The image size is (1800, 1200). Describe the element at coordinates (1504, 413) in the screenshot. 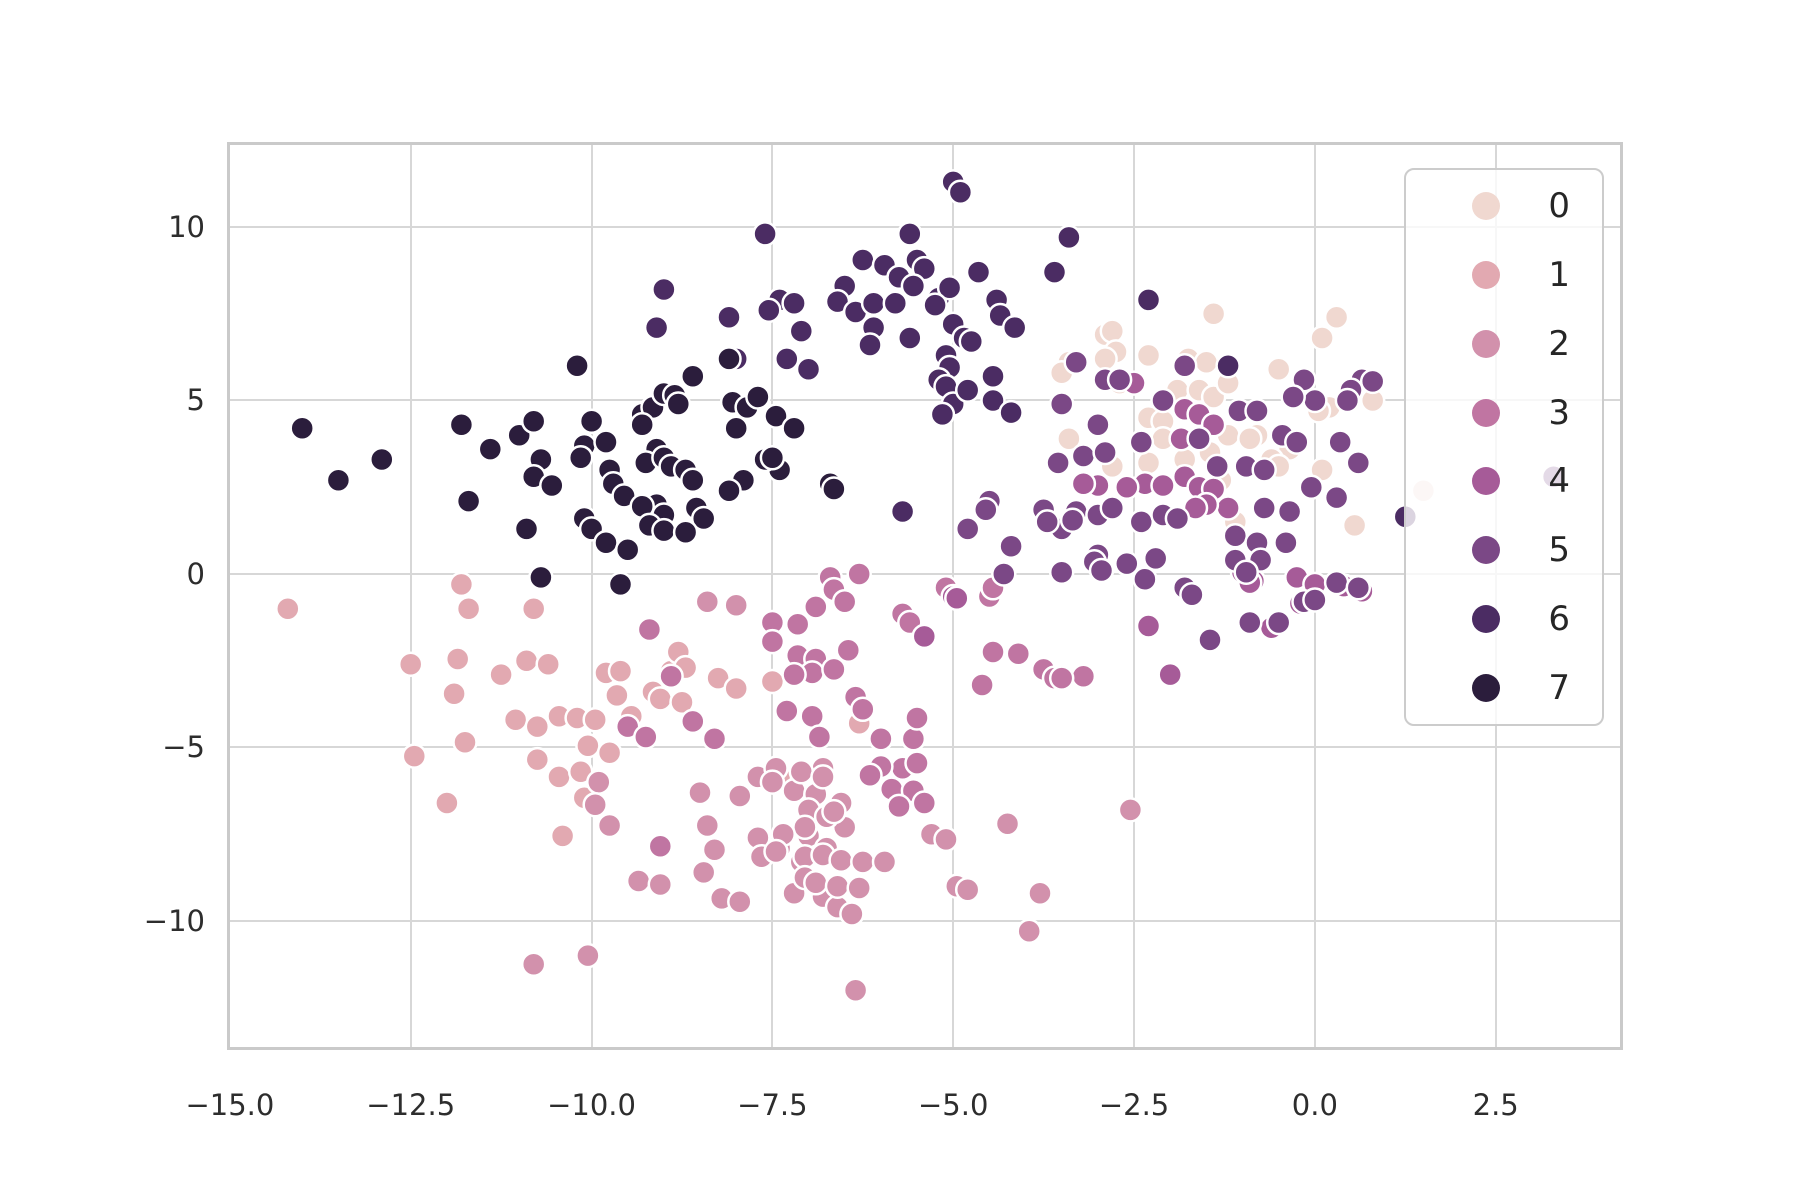

I see `legend-entry-3: 3` at that location.